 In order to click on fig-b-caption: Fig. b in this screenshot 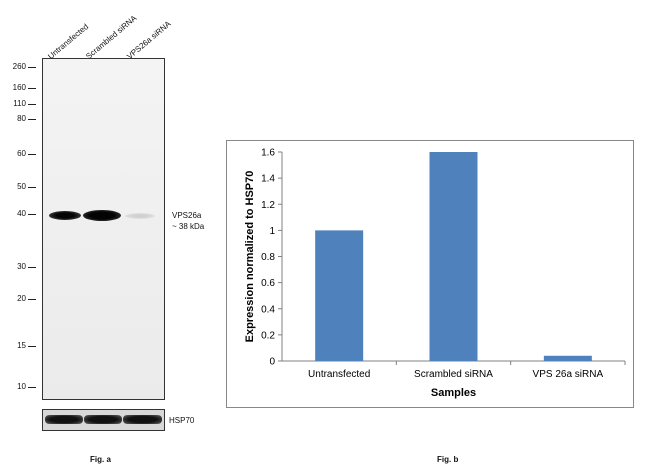, I will do `click(448, 459)`.